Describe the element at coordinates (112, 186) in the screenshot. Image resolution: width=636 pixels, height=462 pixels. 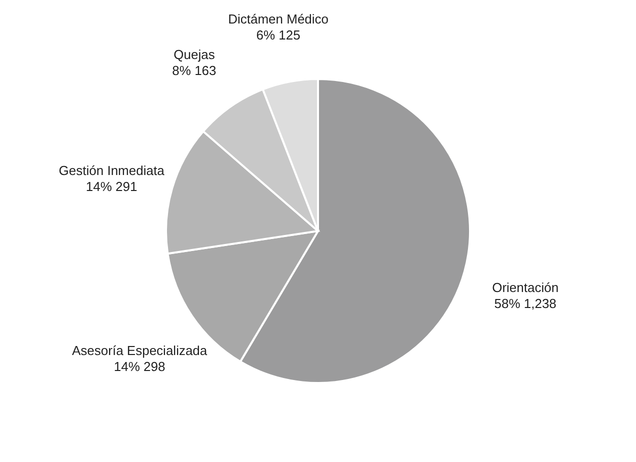
I see `data-label: 14% 291` at that location.